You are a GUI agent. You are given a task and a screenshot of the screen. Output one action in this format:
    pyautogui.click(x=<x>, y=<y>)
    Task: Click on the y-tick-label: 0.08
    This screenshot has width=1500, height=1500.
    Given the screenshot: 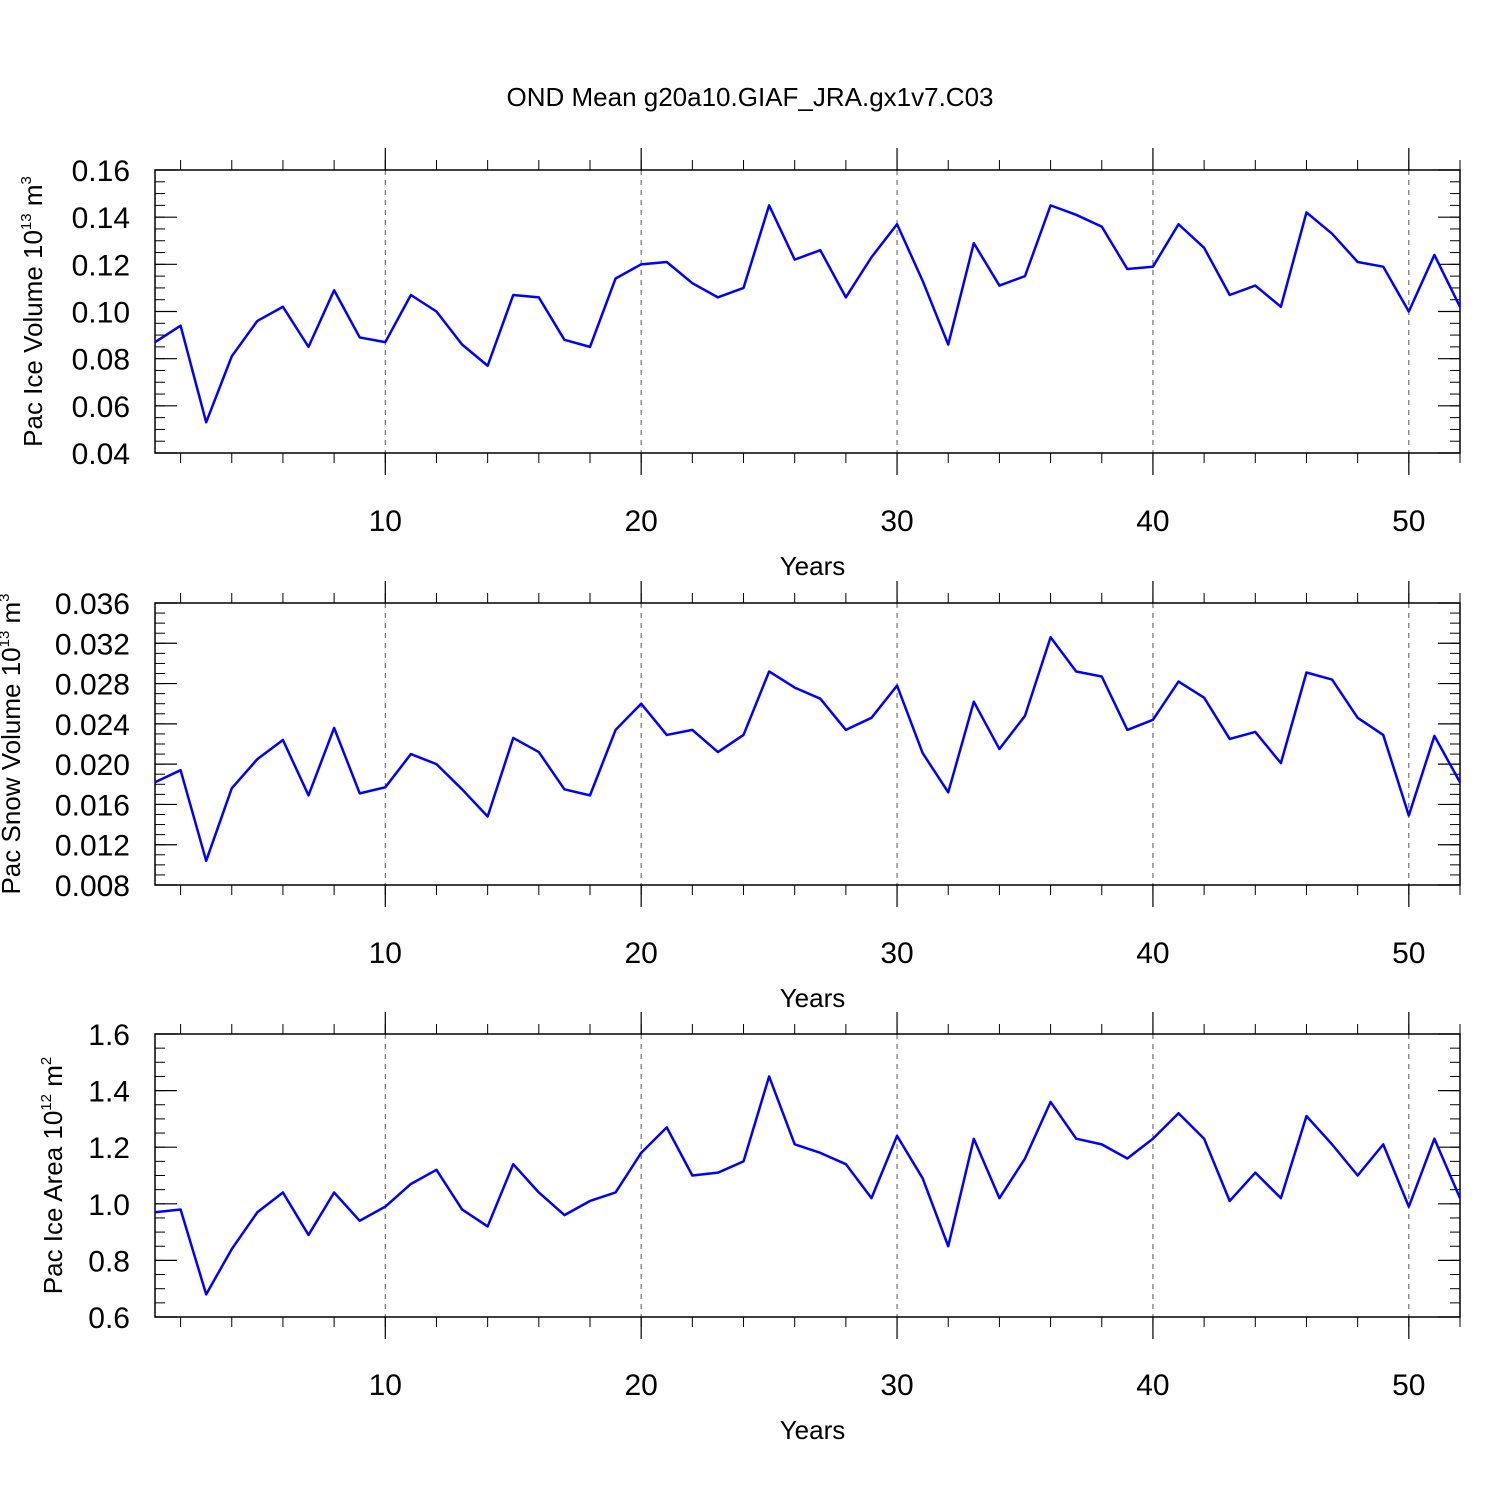 What is the action you would take?
    pyautogui.click(x=101, y=360)
    